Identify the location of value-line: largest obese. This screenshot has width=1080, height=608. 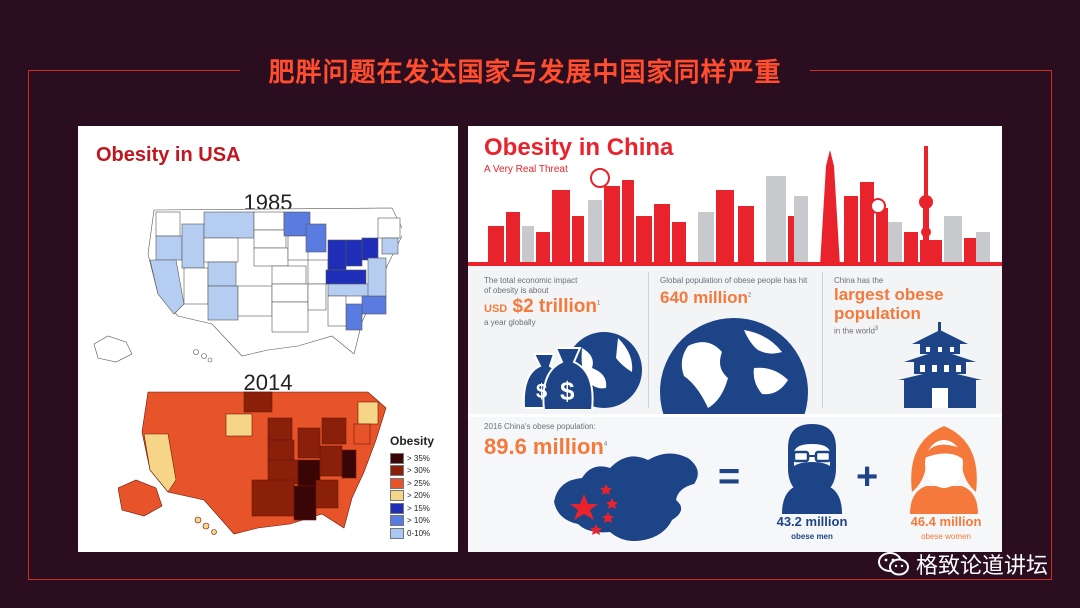
(889, 294).